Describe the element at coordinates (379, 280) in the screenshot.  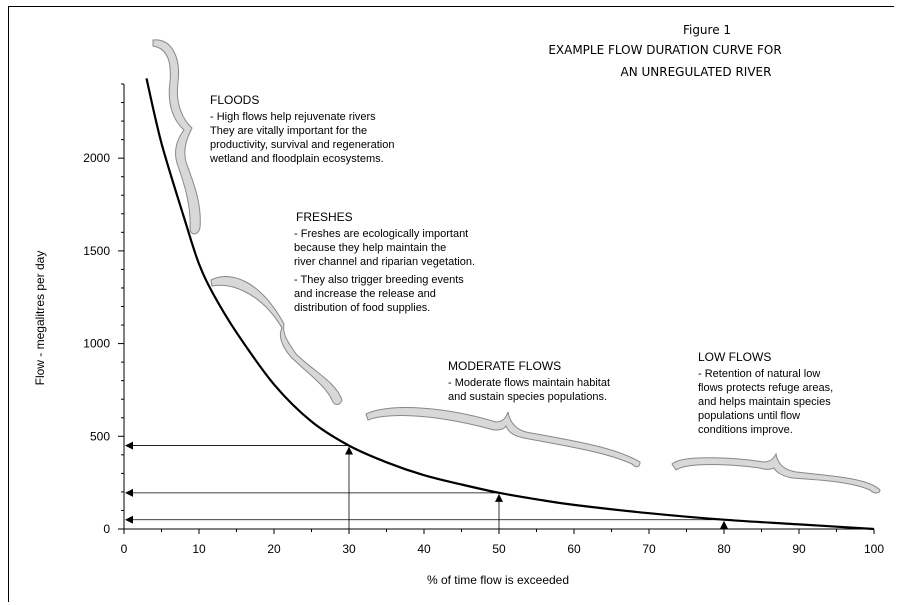
I see `freshes-line-4: - They also trigger breeding events` at that location.